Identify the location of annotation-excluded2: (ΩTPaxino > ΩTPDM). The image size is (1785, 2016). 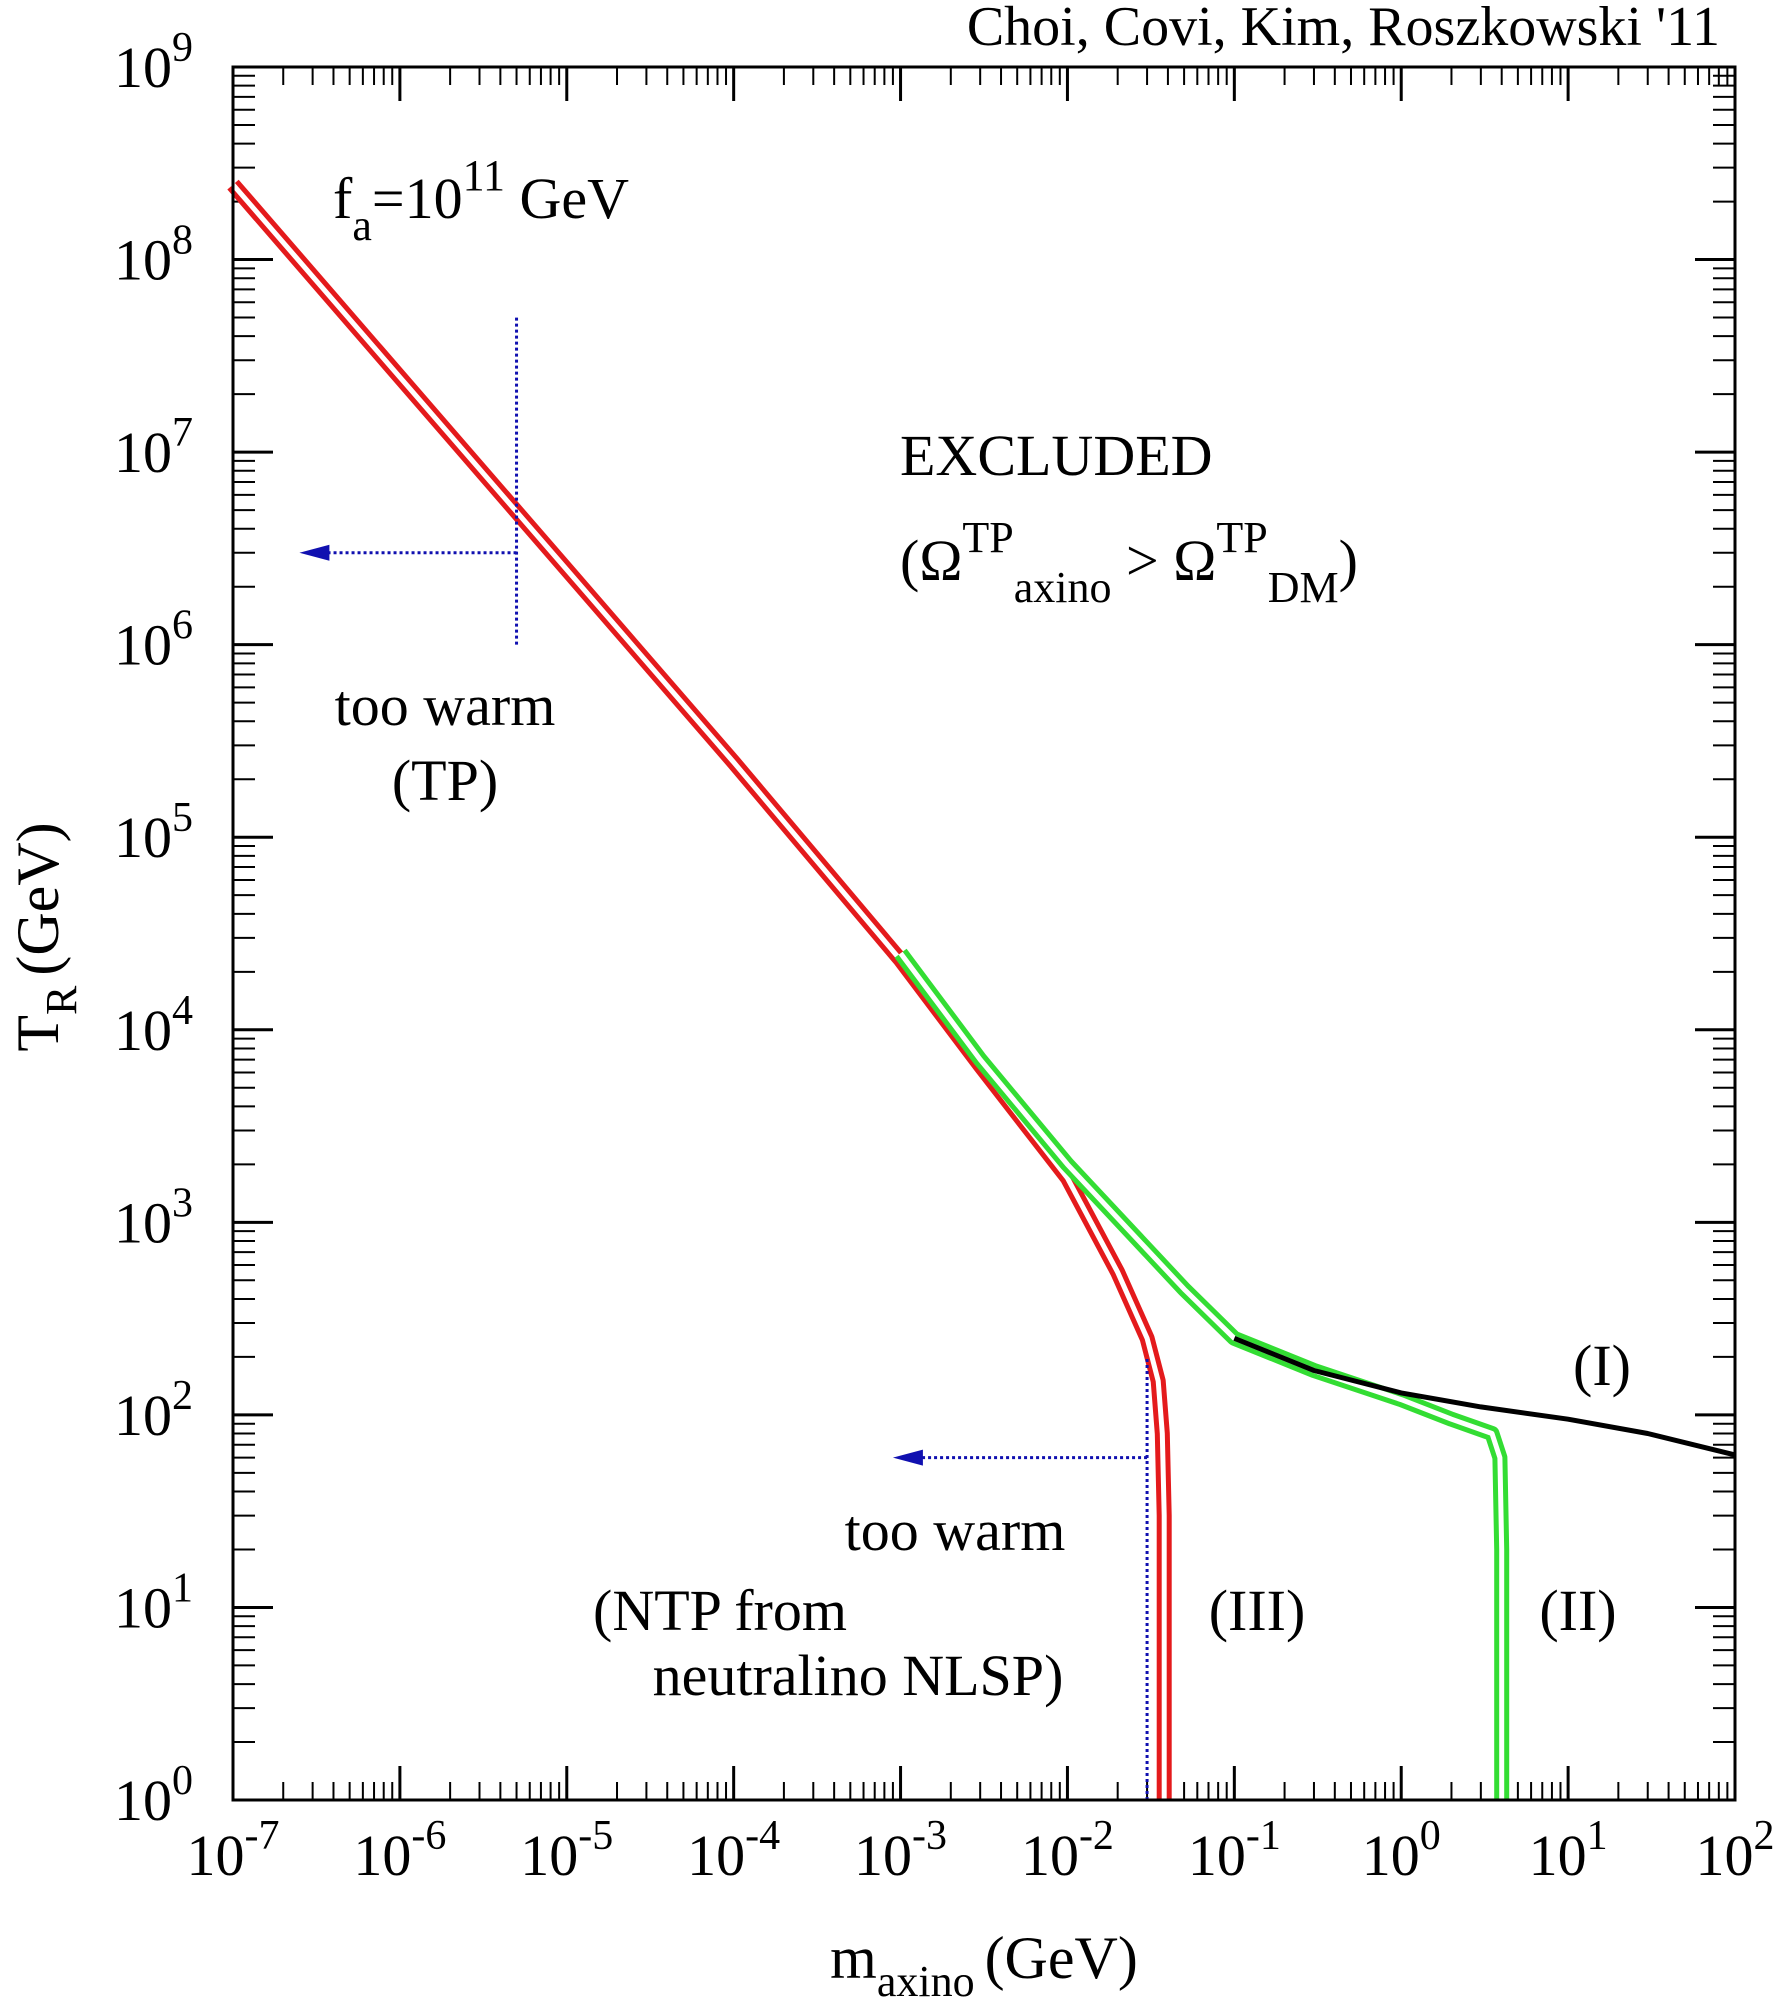
(1129, 562).